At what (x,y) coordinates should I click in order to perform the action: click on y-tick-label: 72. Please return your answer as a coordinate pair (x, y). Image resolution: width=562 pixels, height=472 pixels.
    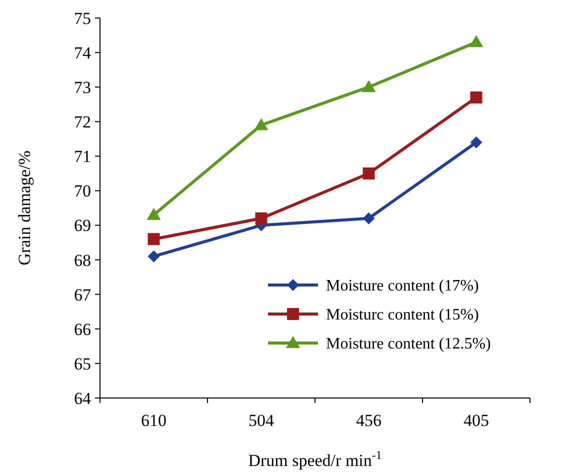
    Looking at the image, I should click on (82, 122).